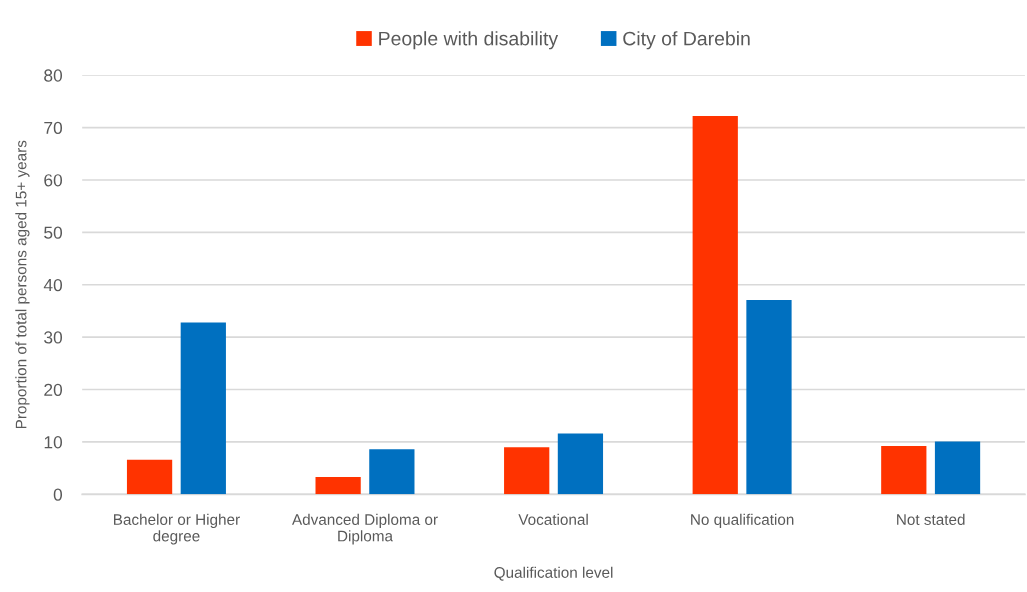  I want to click on x-axis-title: Qualification level, so click(553, 573).